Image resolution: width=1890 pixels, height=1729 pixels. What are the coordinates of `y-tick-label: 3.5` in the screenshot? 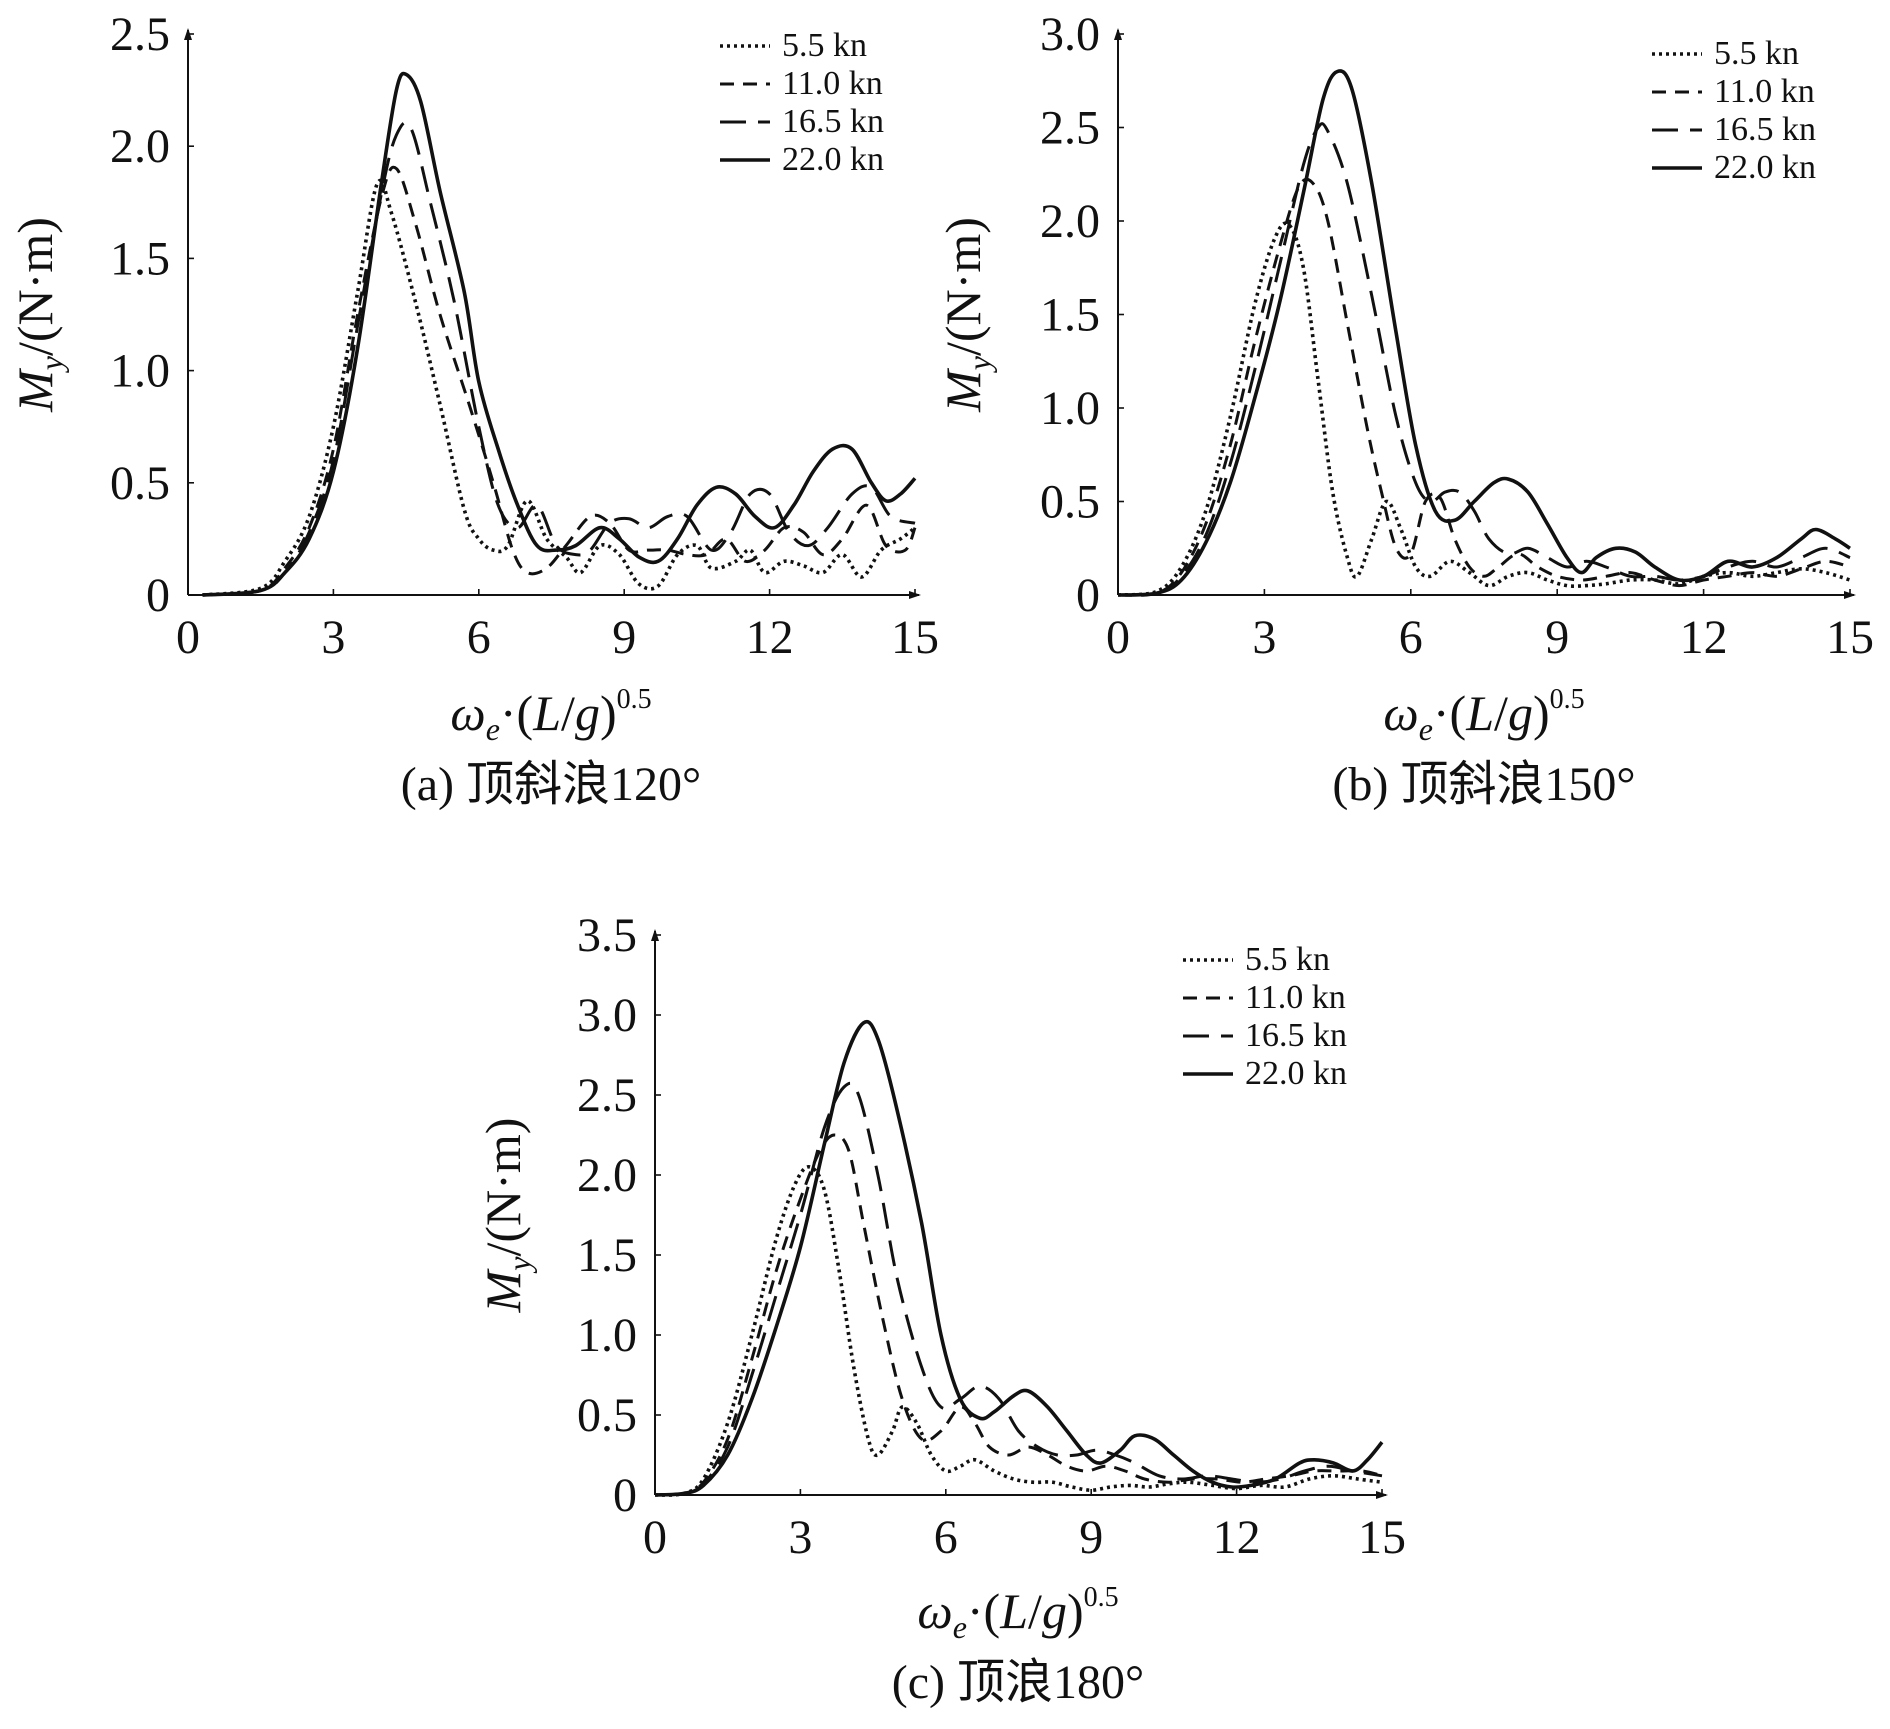 It's located at (607, 935).